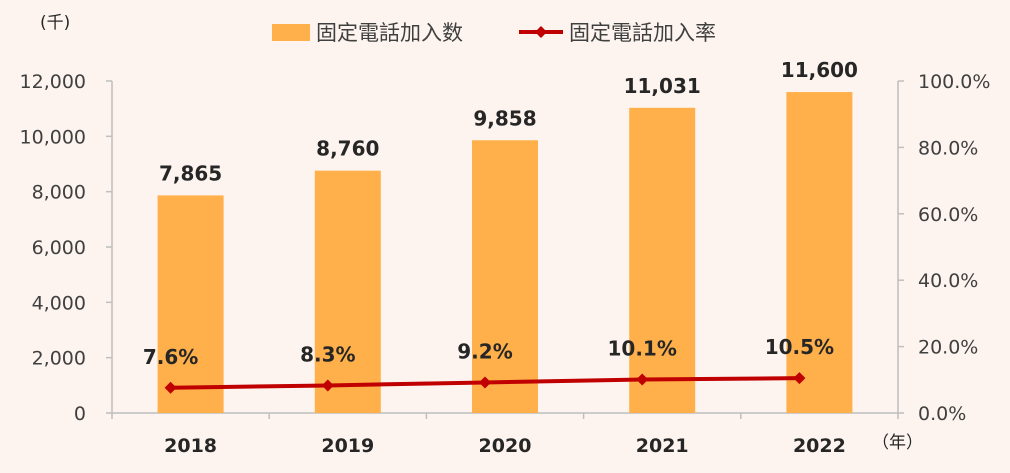 The width and height of the screenshot is (1010, 473). What do you see at coordinates (55, 23) in the screenshot?
I see `left-axis-unit-label: (千)` at bounding box center [55, 23].